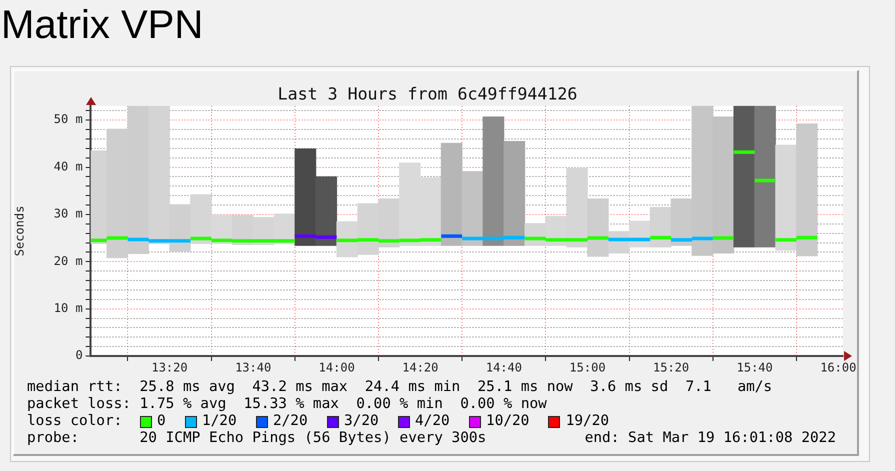  What do you see at coordinates (420, 367) in the screenshot?
I see `x-tick-label: 14:20` at bounding box center [420, 367].